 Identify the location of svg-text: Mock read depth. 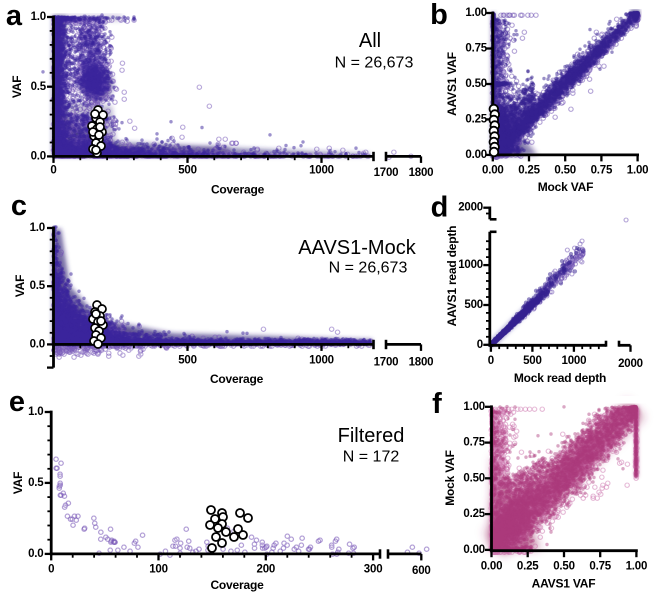
(560, 378).